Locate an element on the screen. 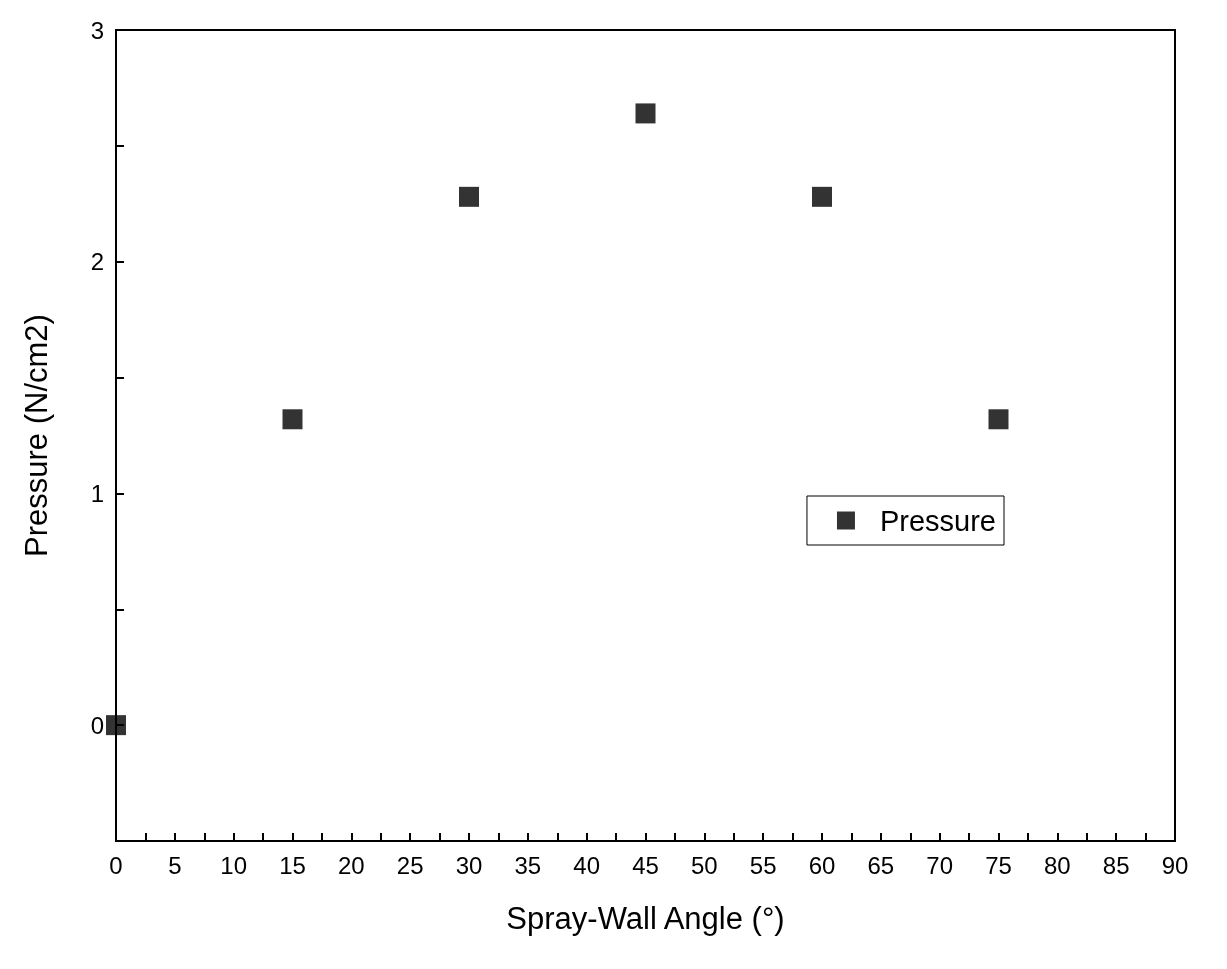  x-tick-label: 55 is located at coordinates (763, 865).